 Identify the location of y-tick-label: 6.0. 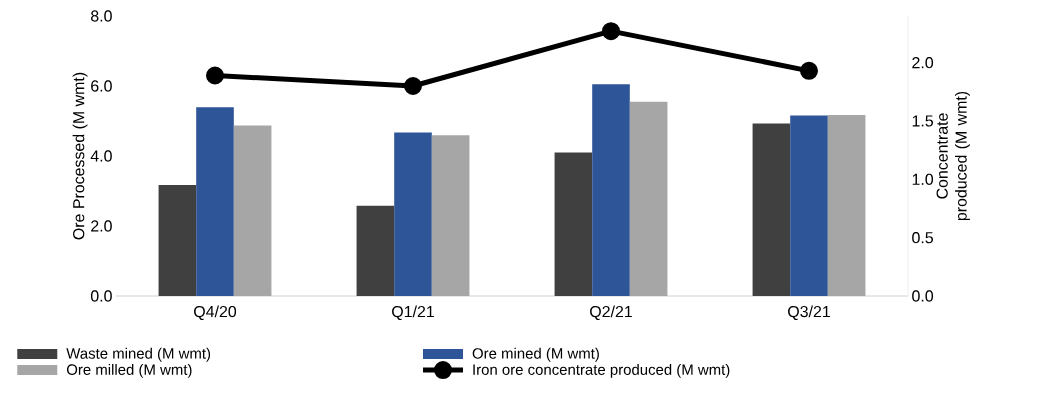
(101, 86).